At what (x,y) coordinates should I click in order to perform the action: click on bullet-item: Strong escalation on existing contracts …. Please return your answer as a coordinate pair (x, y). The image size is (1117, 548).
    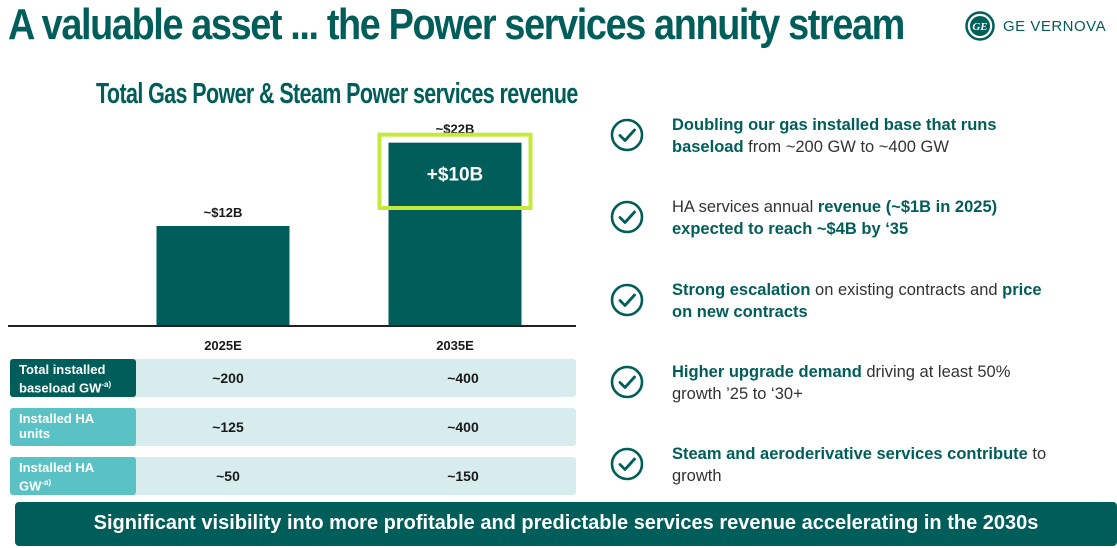
    Looking at the image, I should click on (857, 304).